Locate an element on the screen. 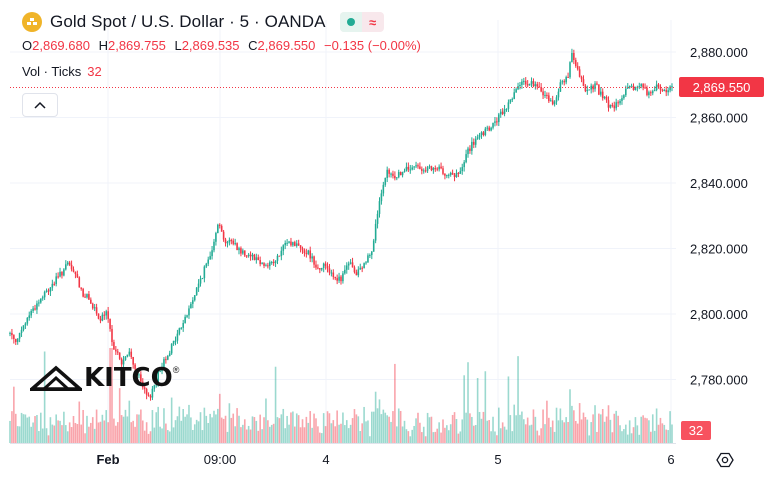 Image resolution: width=777 pixels, height=488 pixels. price-tick-label: 2,860.000 is located at coordinates (719, 118).